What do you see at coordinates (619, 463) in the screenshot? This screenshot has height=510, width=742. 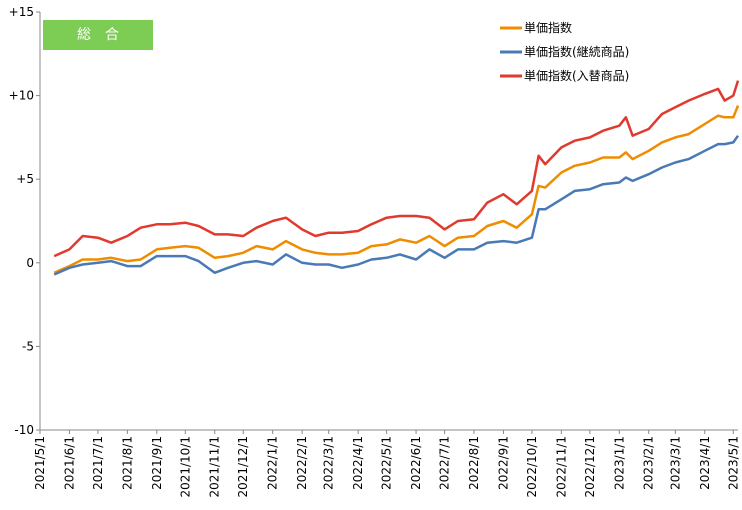 I see `x-tick-label: 2023/1/1` at bounding box center [619, 463].